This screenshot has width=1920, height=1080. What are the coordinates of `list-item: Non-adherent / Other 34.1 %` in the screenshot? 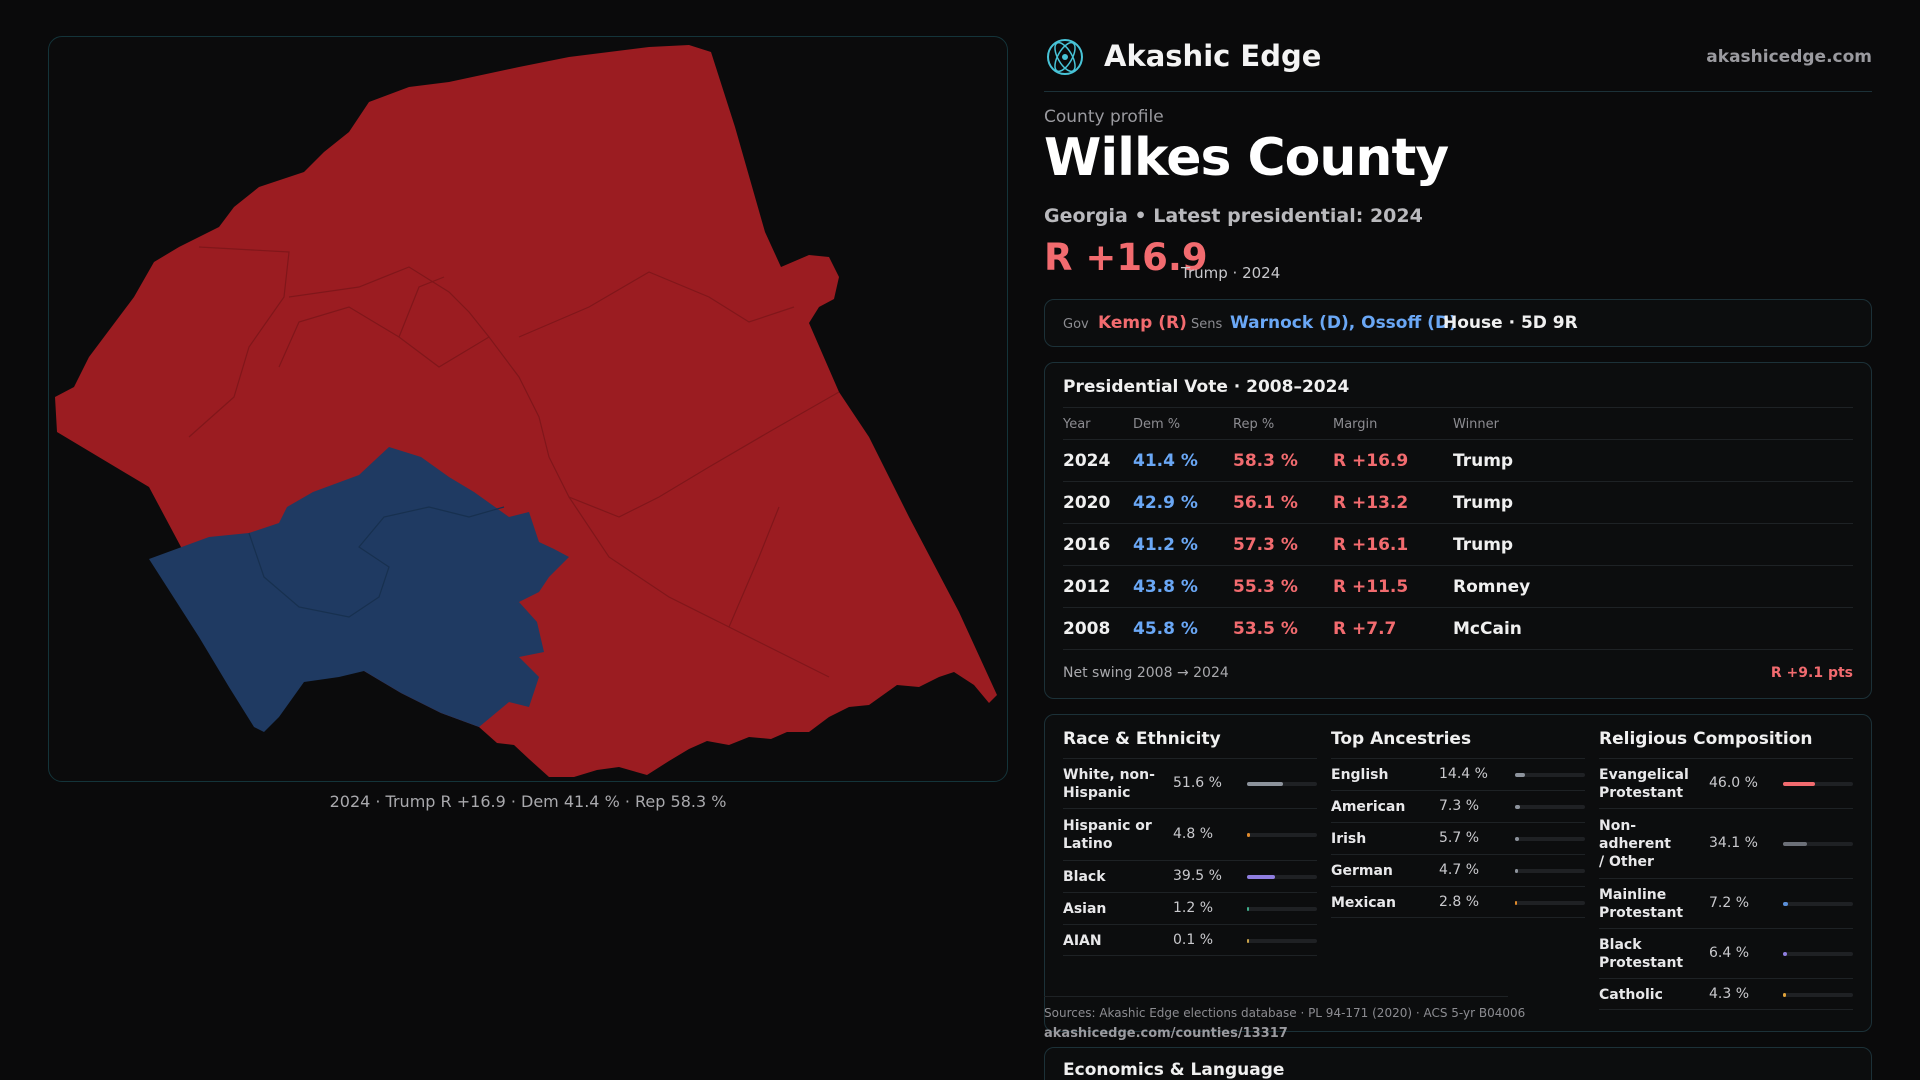 It's located at (1726, 844).